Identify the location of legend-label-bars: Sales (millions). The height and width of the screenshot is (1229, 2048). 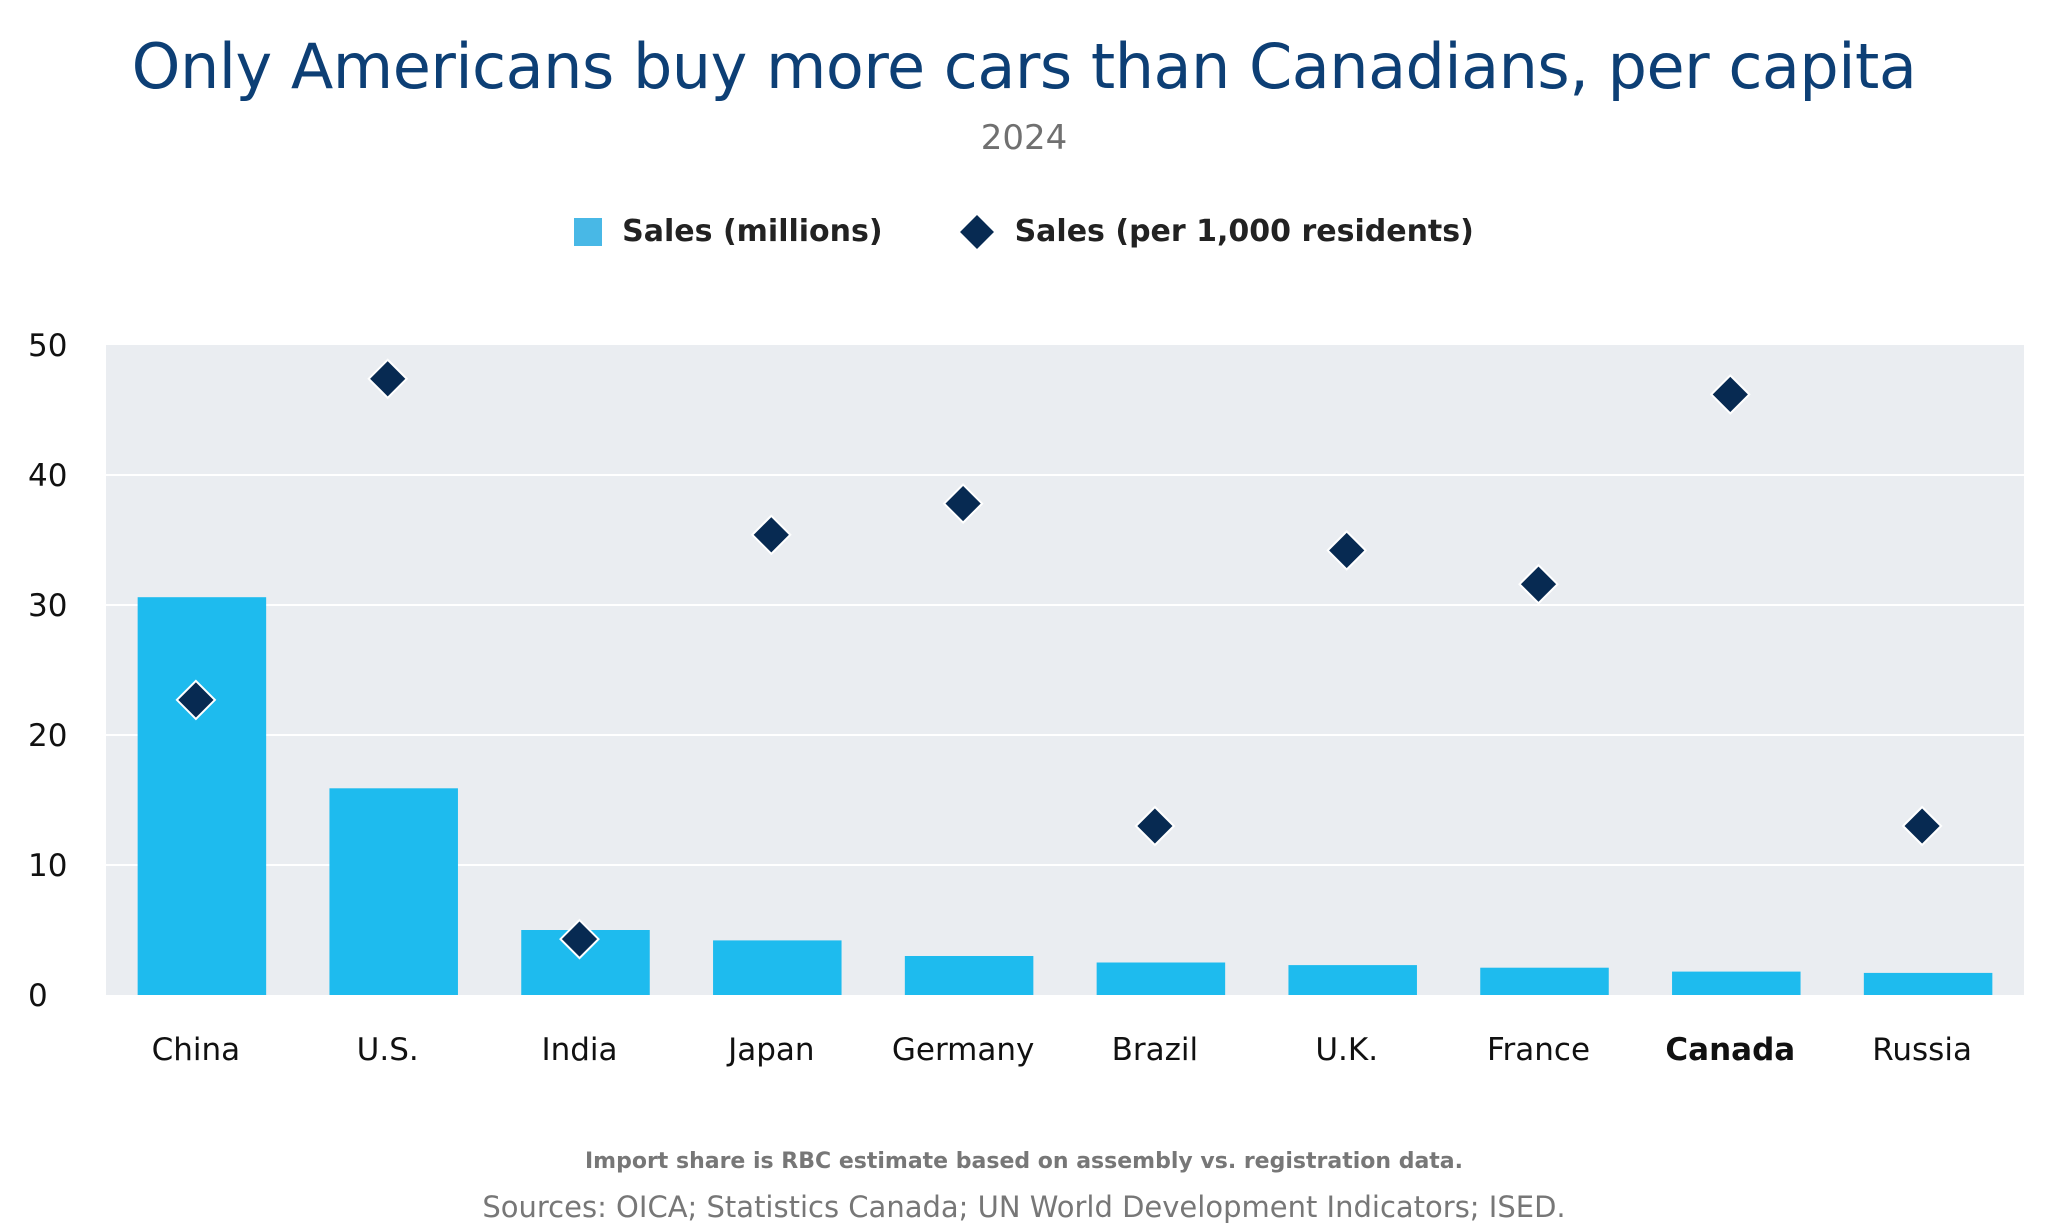
(752, 231).